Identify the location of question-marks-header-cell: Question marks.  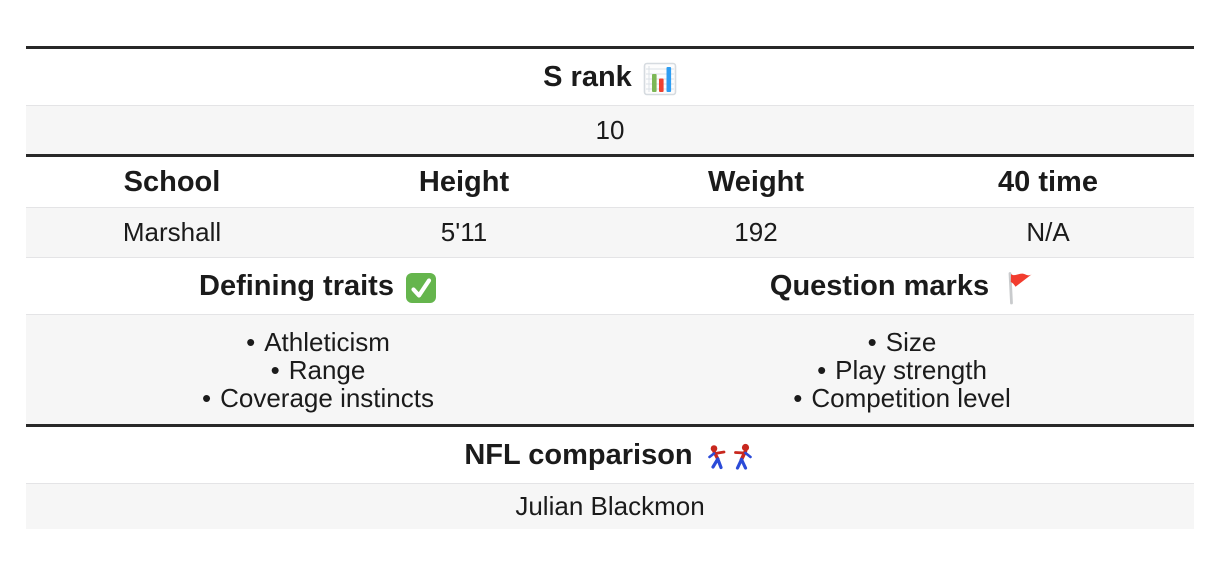
(902, 286).